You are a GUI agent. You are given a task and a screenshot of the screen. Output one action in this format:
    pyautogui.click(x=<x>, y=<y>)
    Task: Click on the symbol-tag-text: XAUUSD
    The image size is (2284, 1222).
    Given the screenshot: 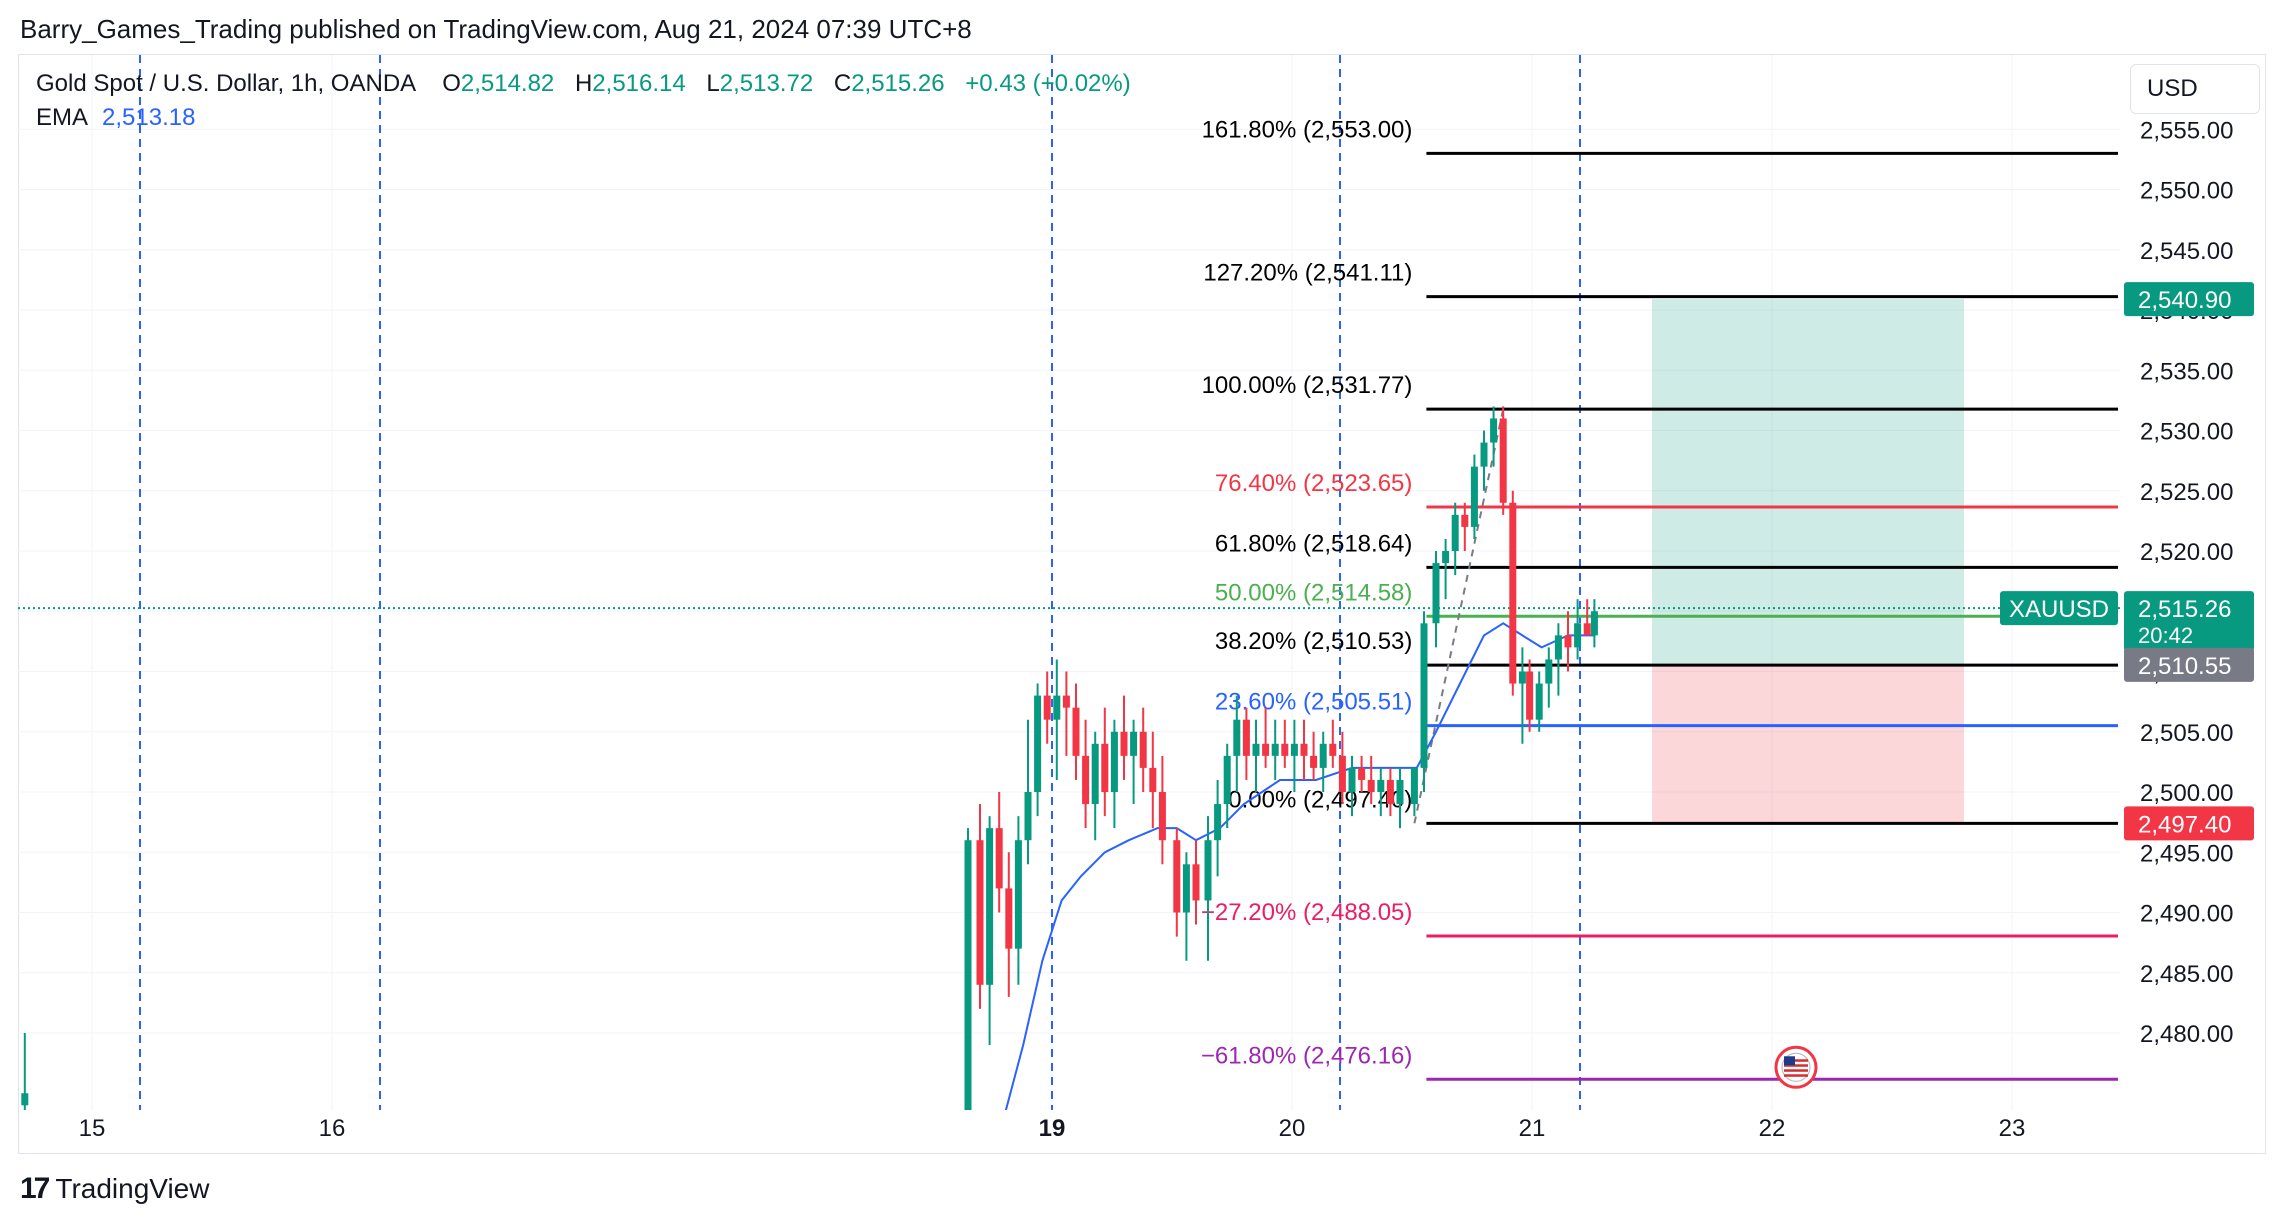 What is the action you would take?
    pyautogui.click(x=2059, y=609)
    